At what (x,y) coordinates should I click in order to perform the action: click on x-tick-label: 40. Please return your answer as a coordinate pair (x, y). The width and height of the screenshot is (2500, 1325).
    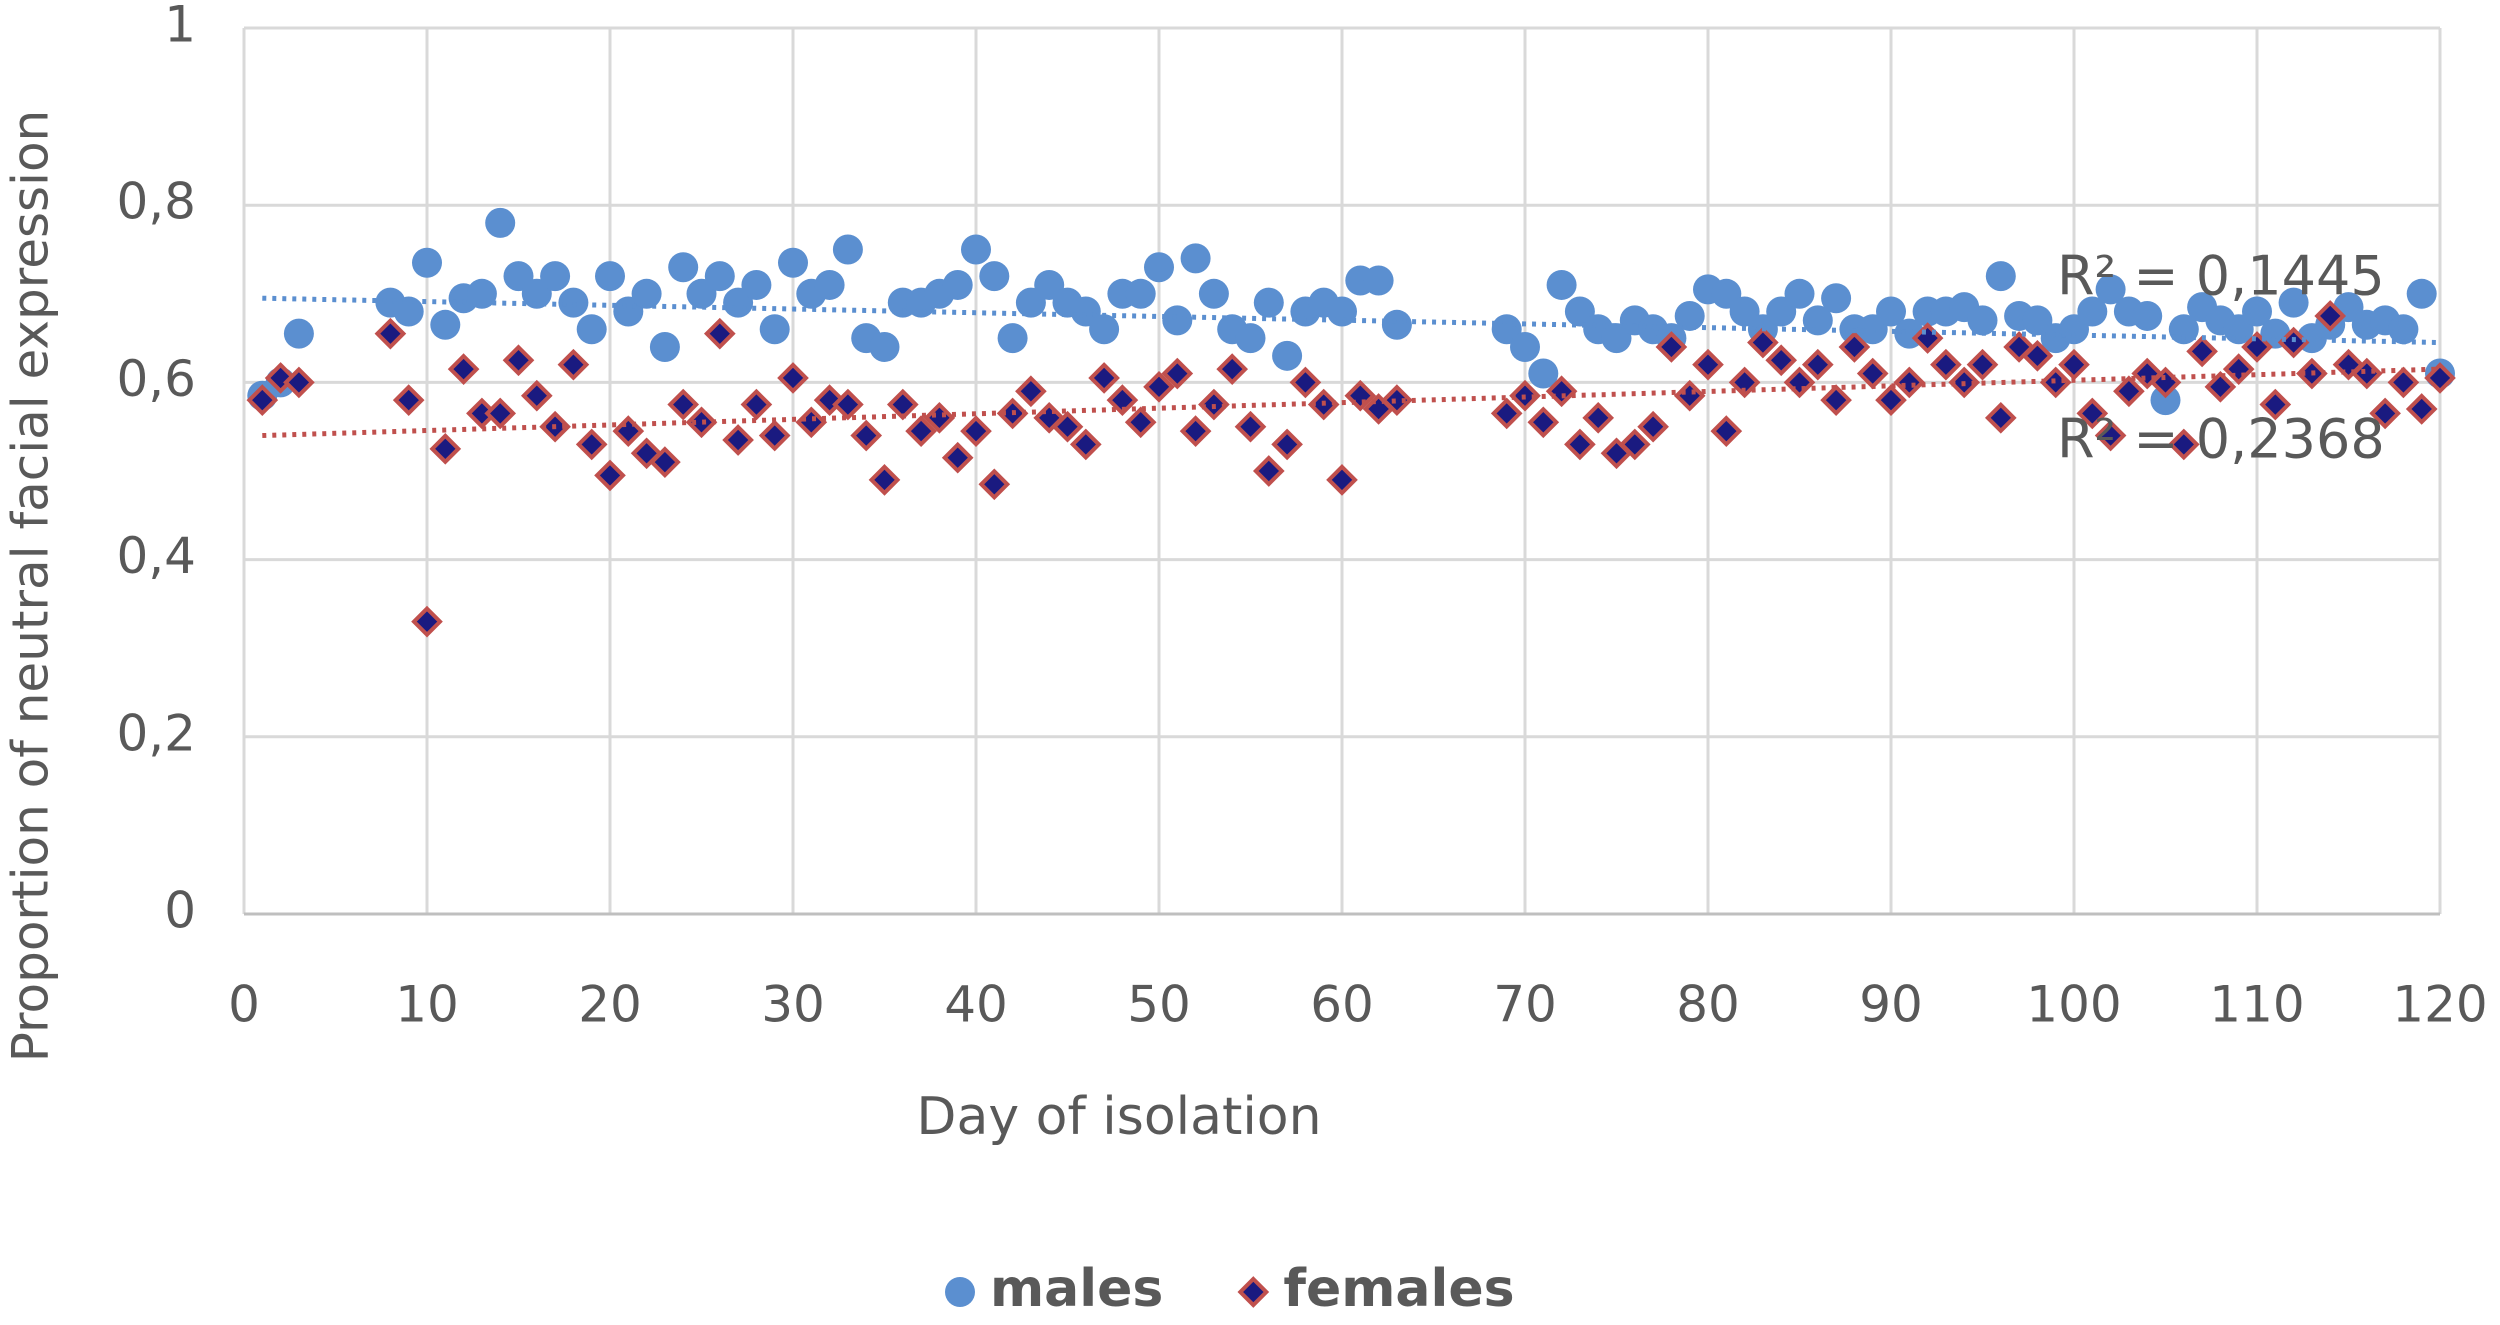
    Looking at the image, I should click on (976, 1005).